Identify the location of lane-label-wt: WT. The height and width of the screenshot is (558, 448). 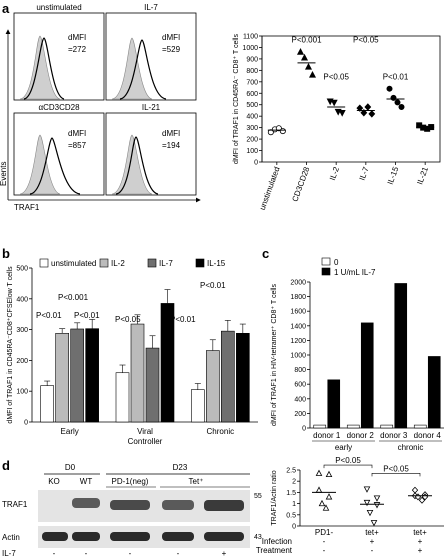
(86, 481).